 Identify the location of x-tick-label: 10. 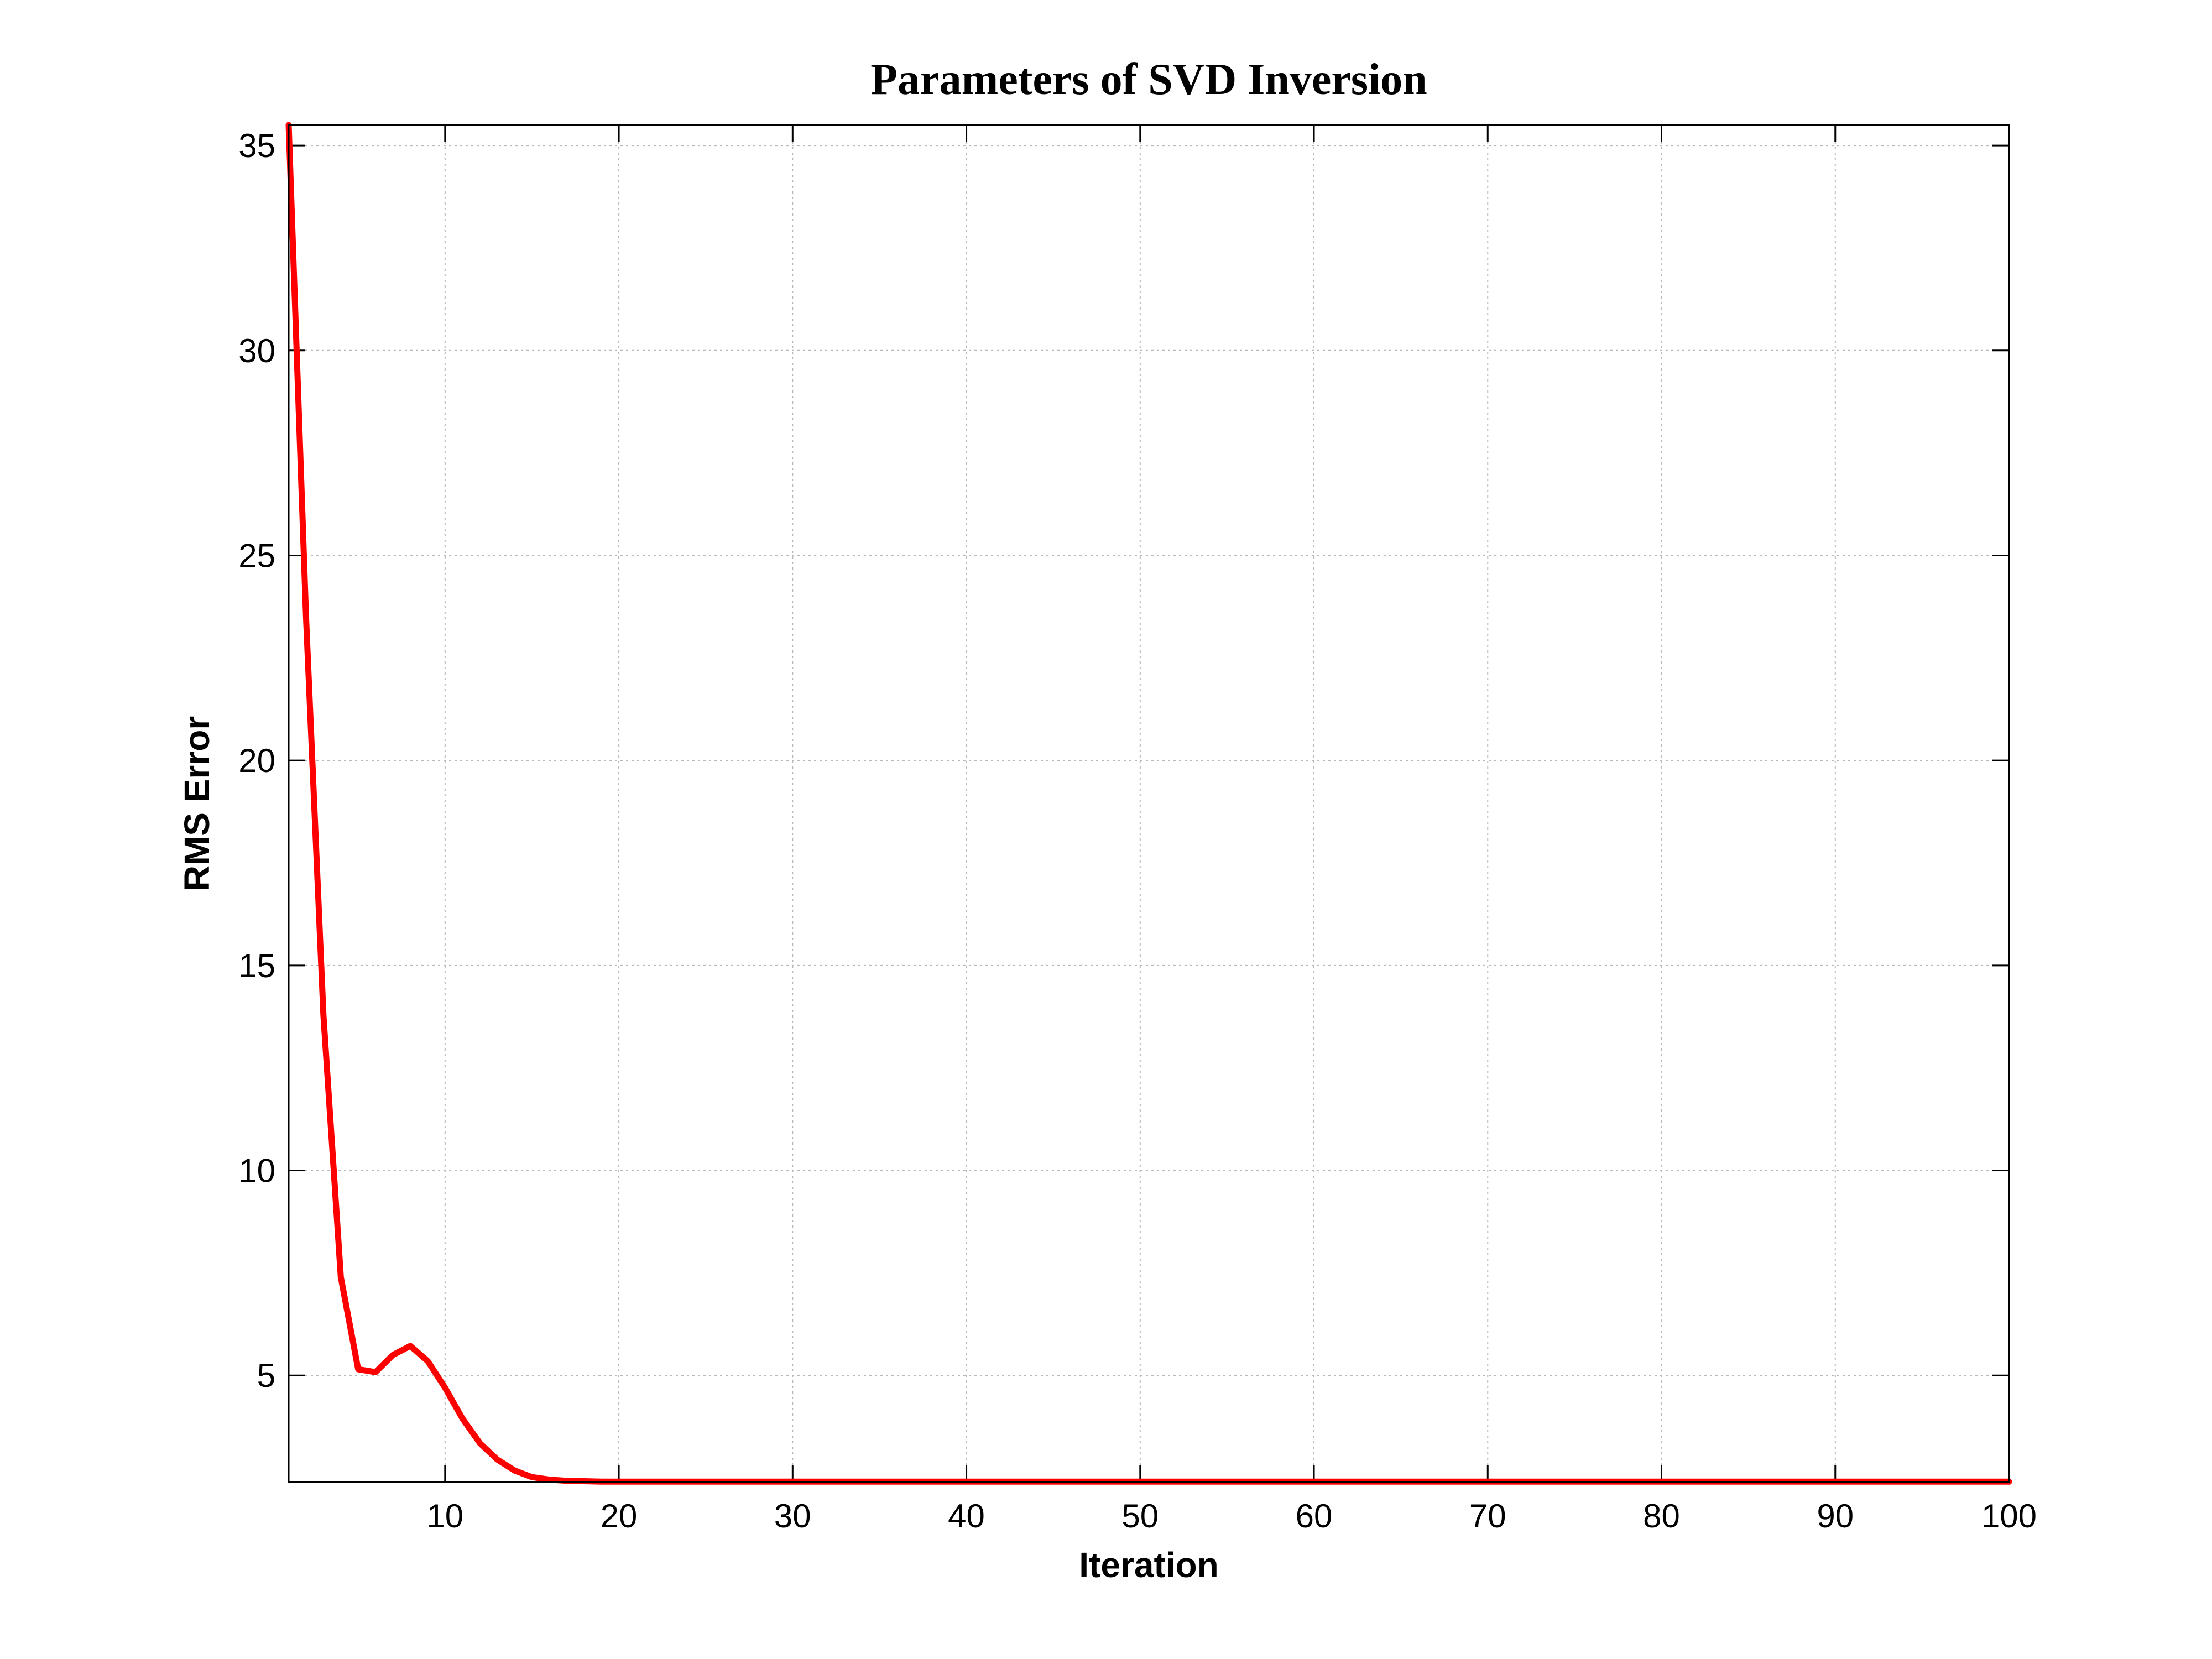
(445, 1516).